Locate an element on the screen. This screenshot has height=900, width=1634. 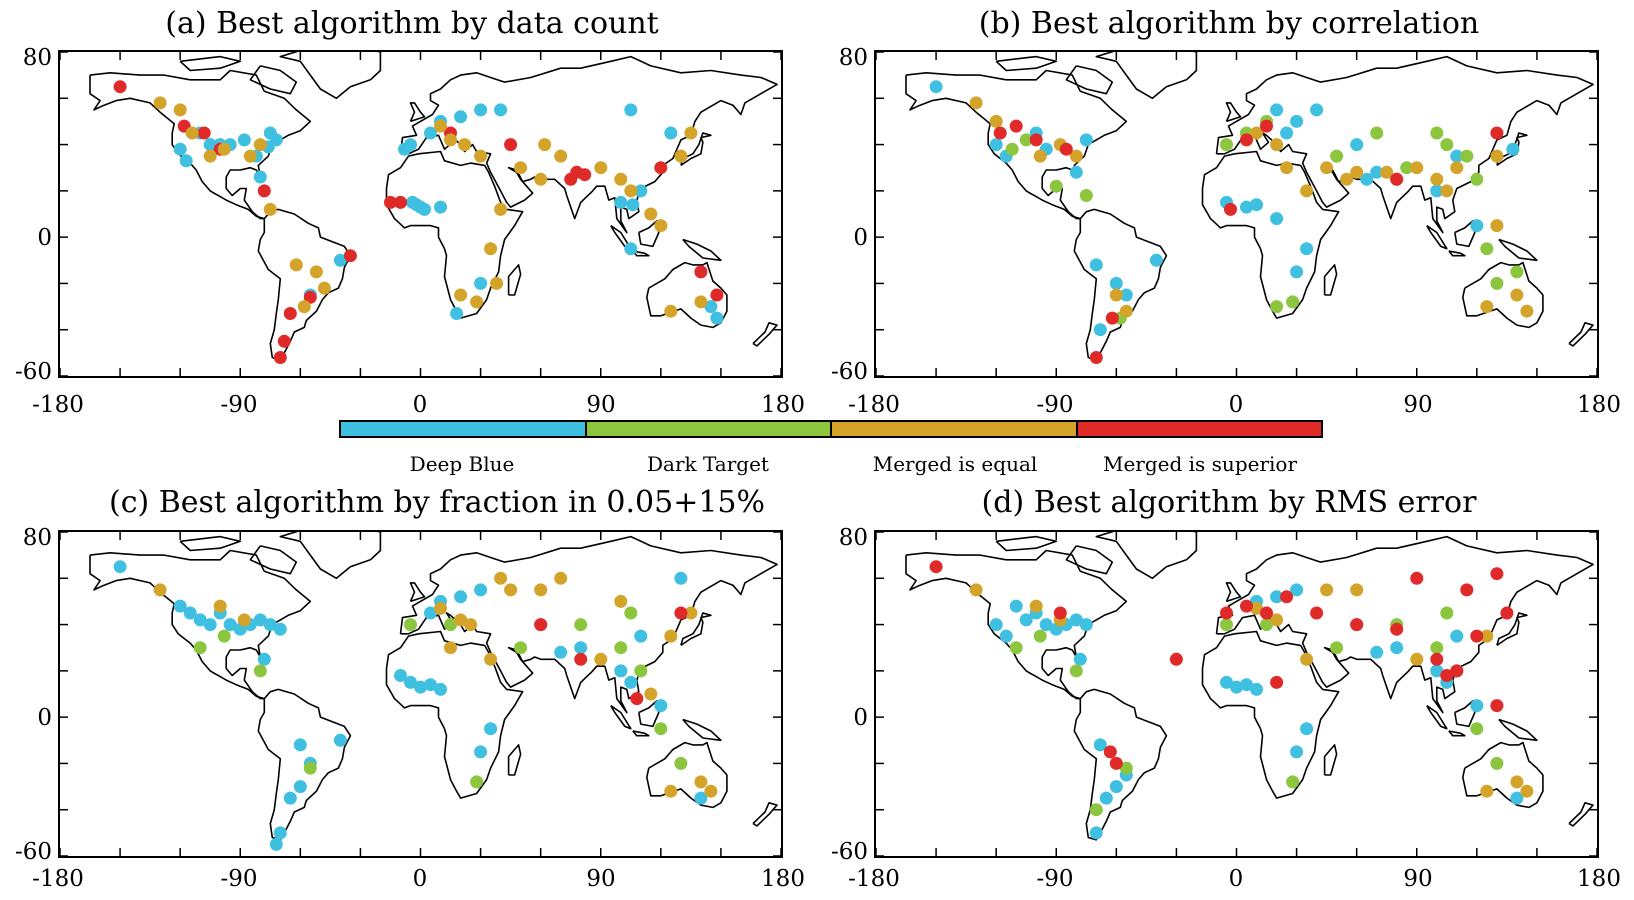
xtick-c-90: 90 is located at coordinates (600, 879).